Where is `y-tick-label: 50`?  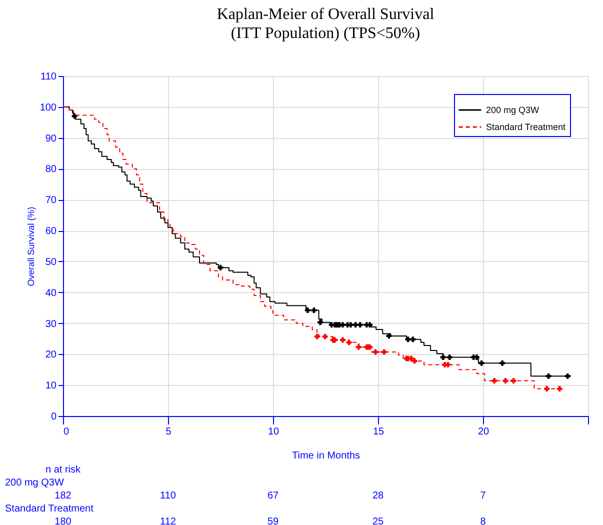 y-tick-label: 50 is located at coordinates (51, 262).